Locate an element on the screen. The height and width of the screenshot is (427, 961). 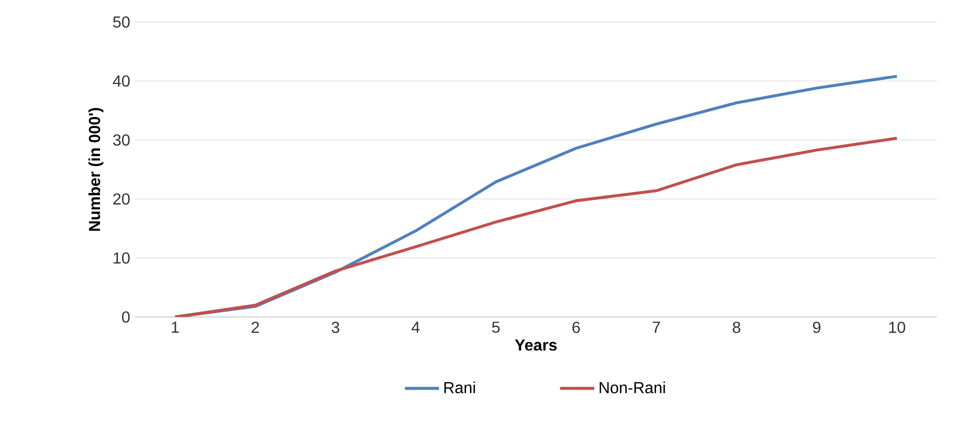
y-tick-label: 50 is located at coordinates (121, 22).